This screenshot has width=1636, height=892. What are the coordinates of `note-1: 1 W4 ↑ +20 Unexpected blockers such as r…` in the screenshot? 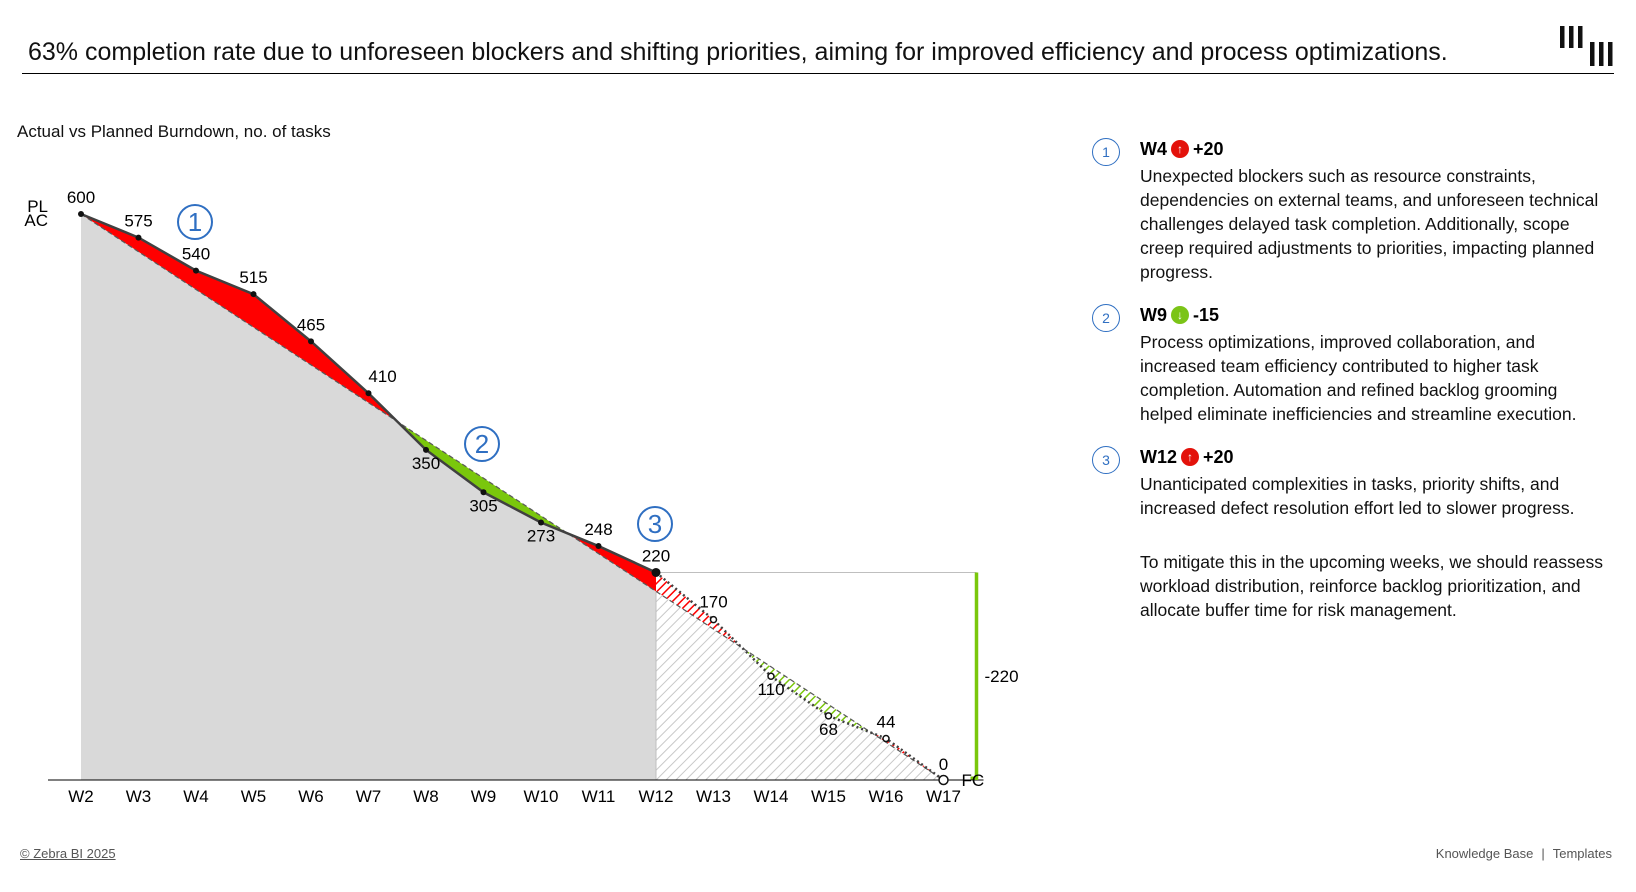 It's located at (1352, 210).